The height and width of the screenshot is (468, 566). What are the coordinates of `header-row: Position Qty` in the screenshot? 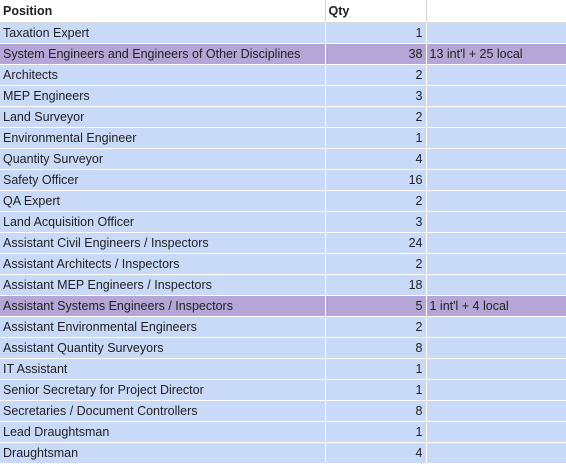 It's located at (283, 11).